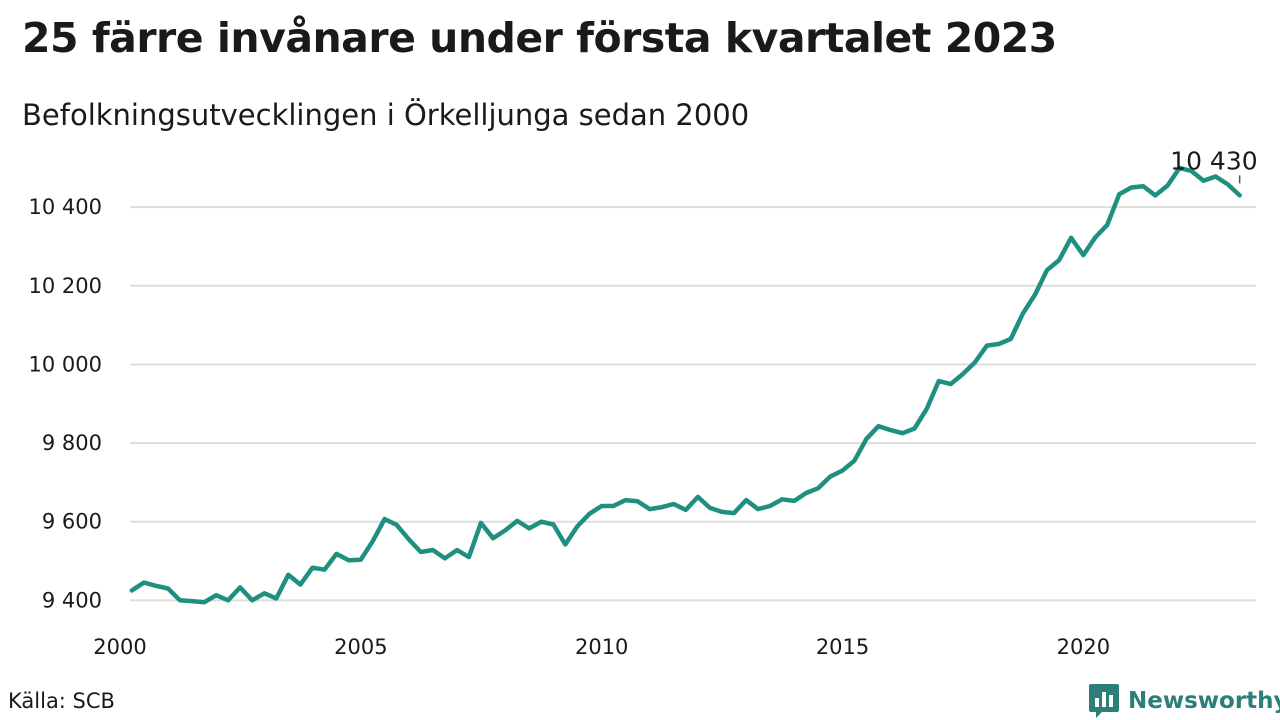 The image size is (1280, 720). Describe the element at coordinates (61, 701) in the screenshot. I see `source-note: Källa: SCB` at that location.